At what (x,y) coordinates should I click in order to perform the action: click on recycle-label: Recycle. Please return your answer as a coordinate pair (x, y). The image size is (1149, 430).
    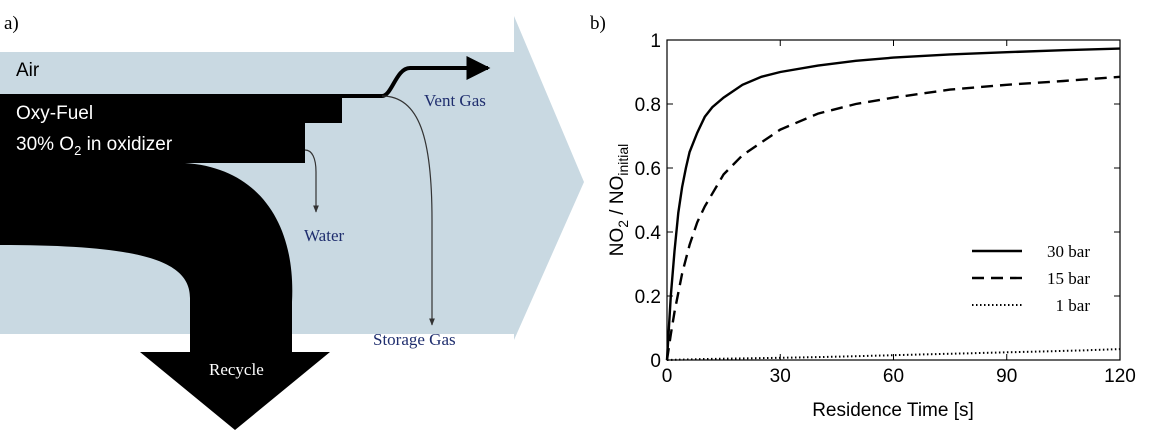
    Looking at the image, I should click on (236, 369).